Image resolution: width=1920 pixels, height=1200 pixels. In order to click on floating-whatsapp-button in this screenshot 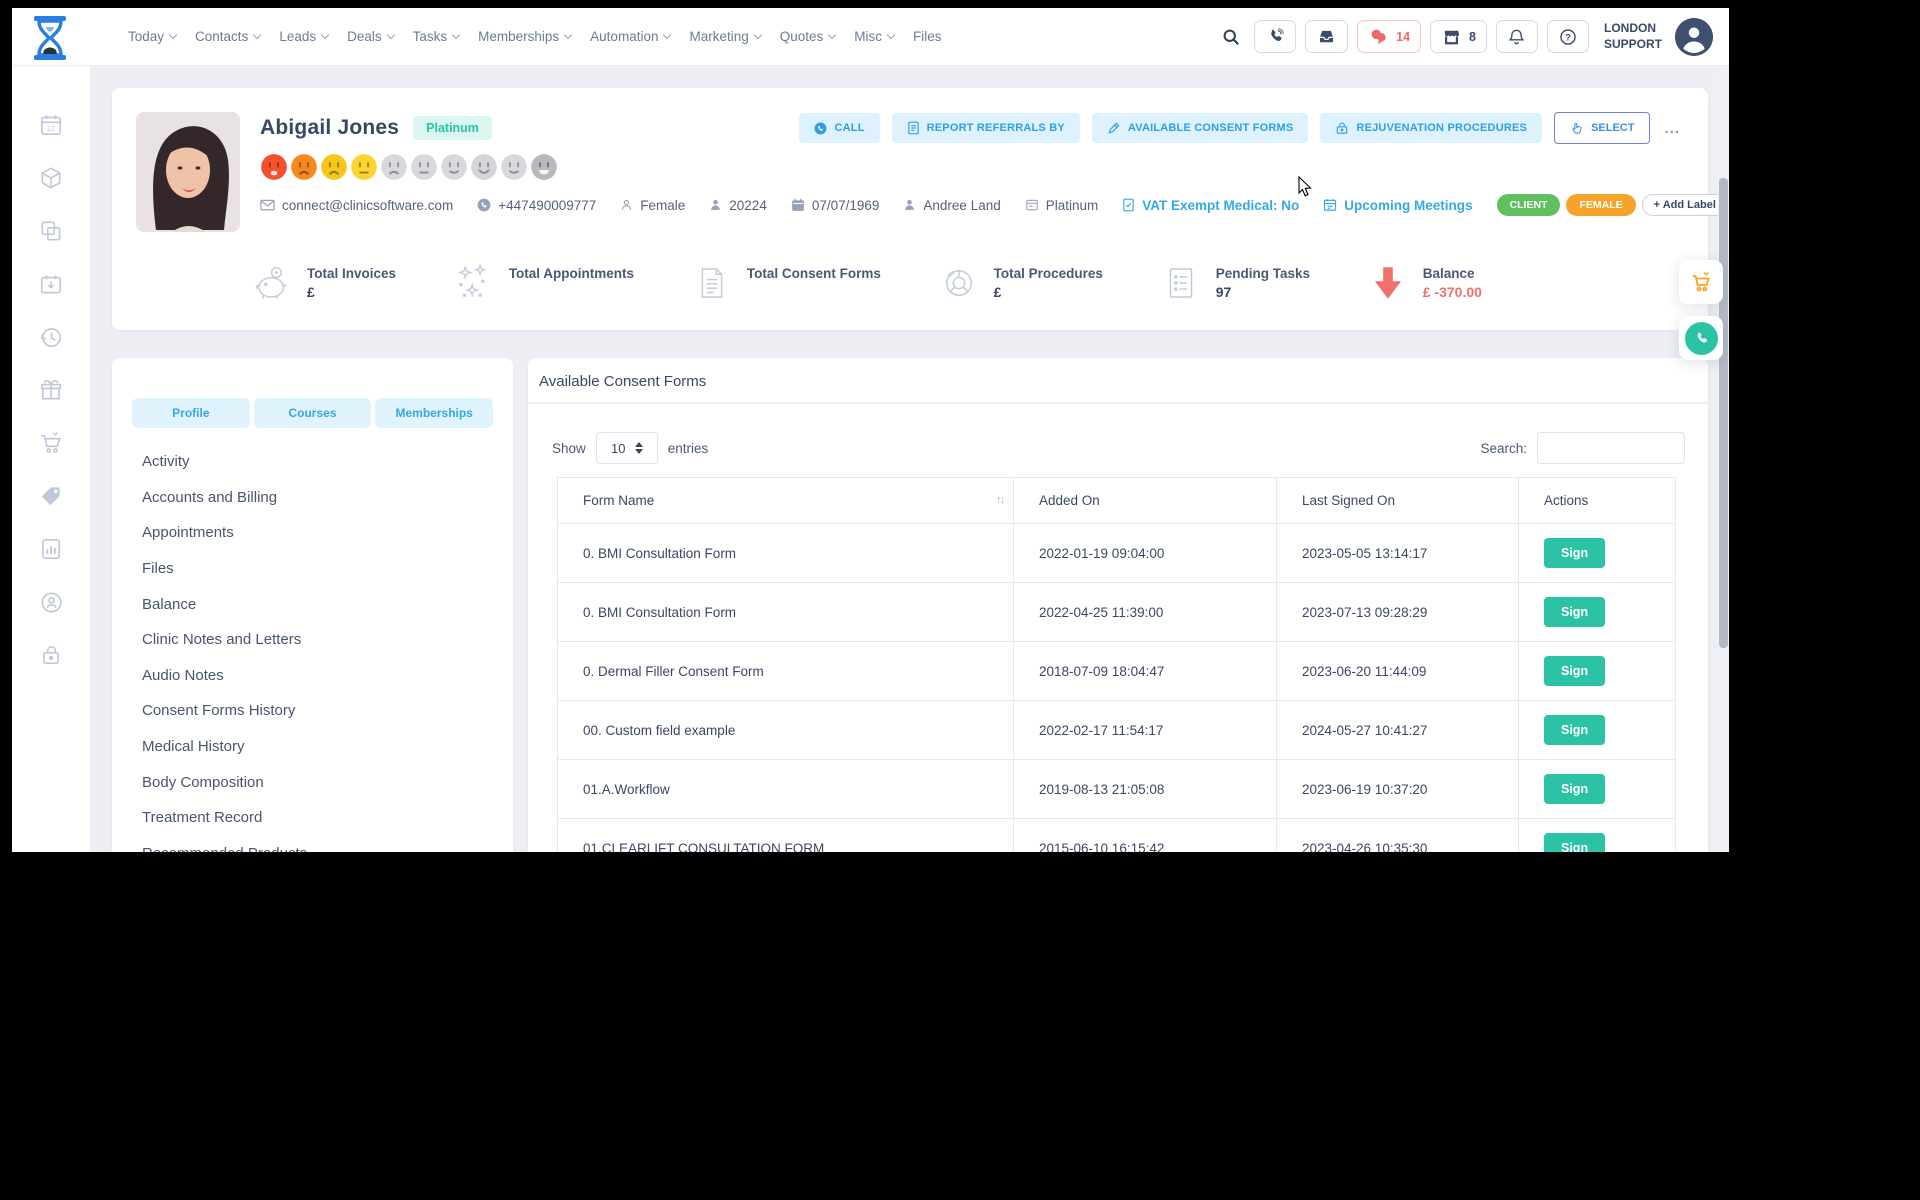, I will do `click(1701, 338)`.